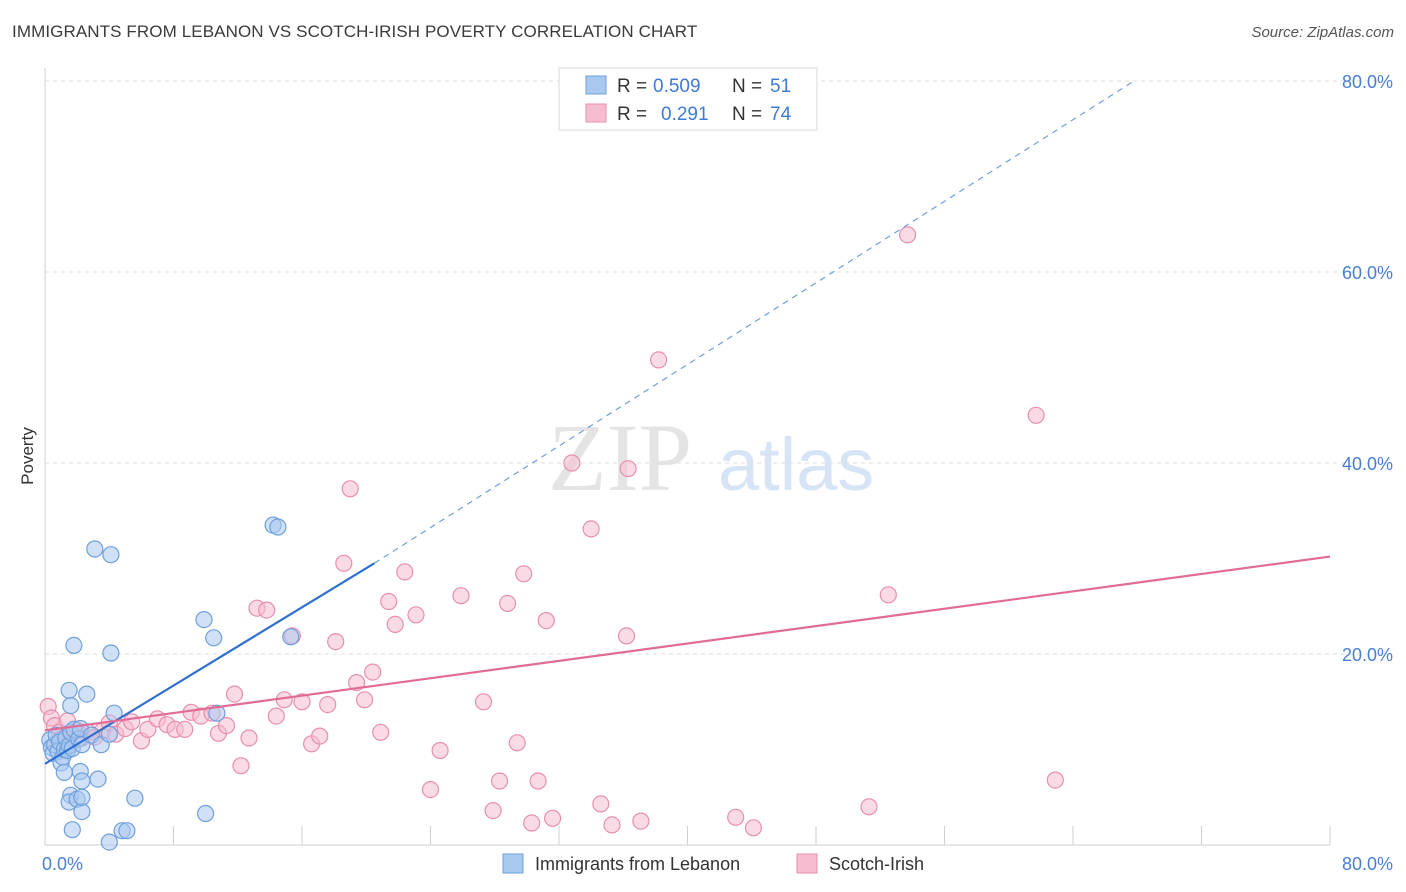 The width and height of the screenshot is (1406, 892). I want to click on chart-source: Source: ZipAtlas.com, so click(1322, 32).